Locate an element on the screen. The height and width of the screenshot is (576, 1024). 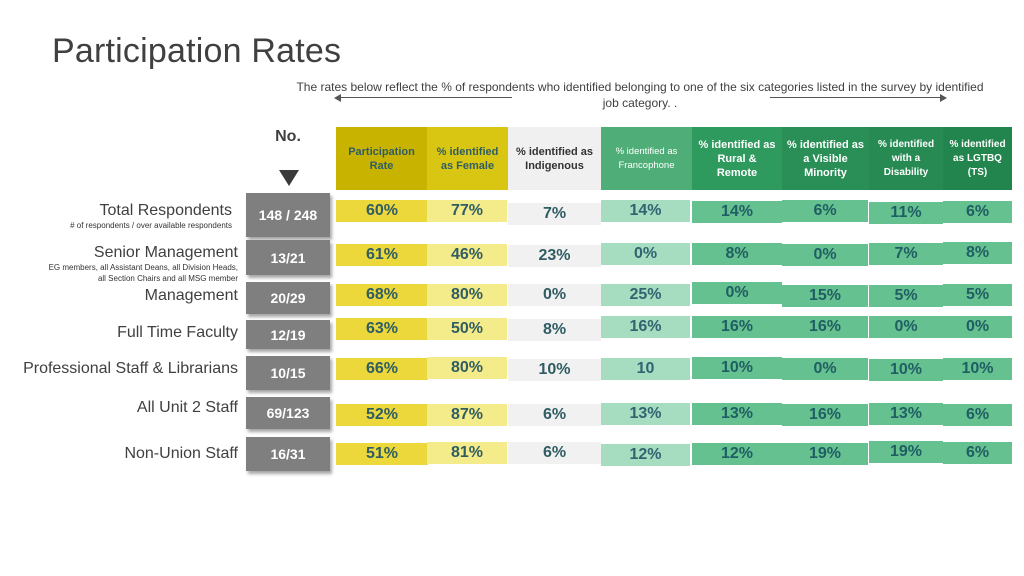
row-label: Full Time Faculty is located at coordinates (177, 332).